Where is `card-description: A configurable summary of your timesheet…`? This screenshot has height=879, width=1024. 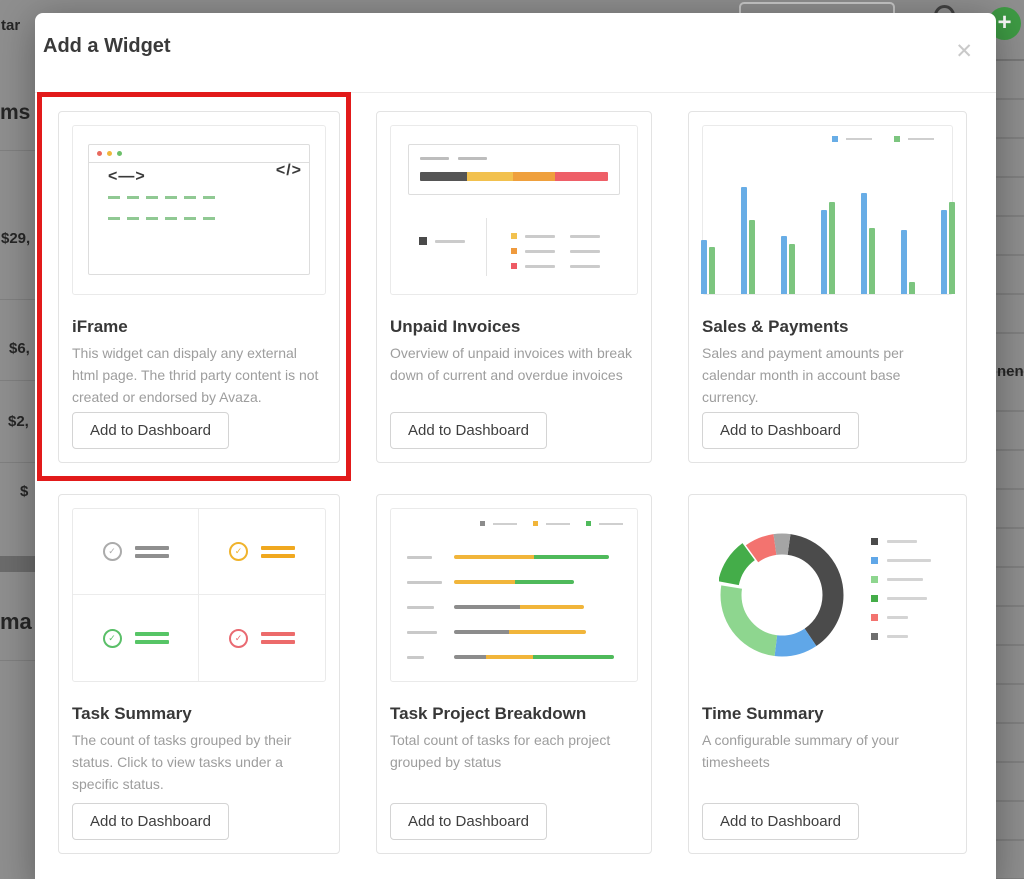
card-description: A configurable summary of your timesheet… is located at coordinates (800, 751).